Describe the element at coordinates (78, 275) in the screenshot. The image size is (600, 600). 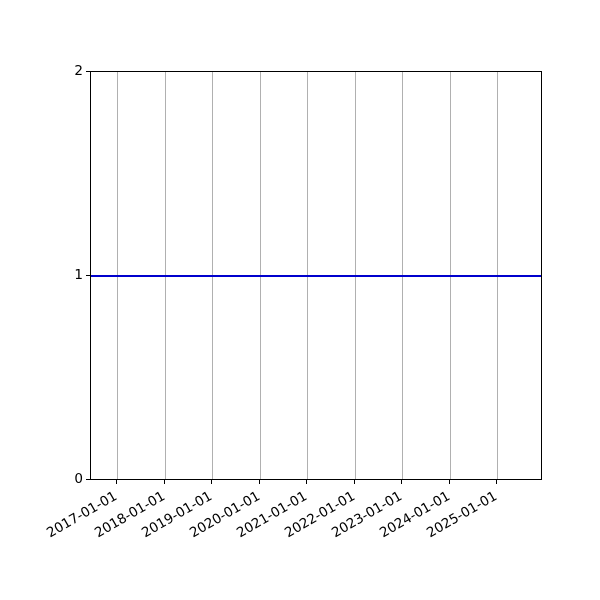
I see `y-tick-label-1: 1` at that location.